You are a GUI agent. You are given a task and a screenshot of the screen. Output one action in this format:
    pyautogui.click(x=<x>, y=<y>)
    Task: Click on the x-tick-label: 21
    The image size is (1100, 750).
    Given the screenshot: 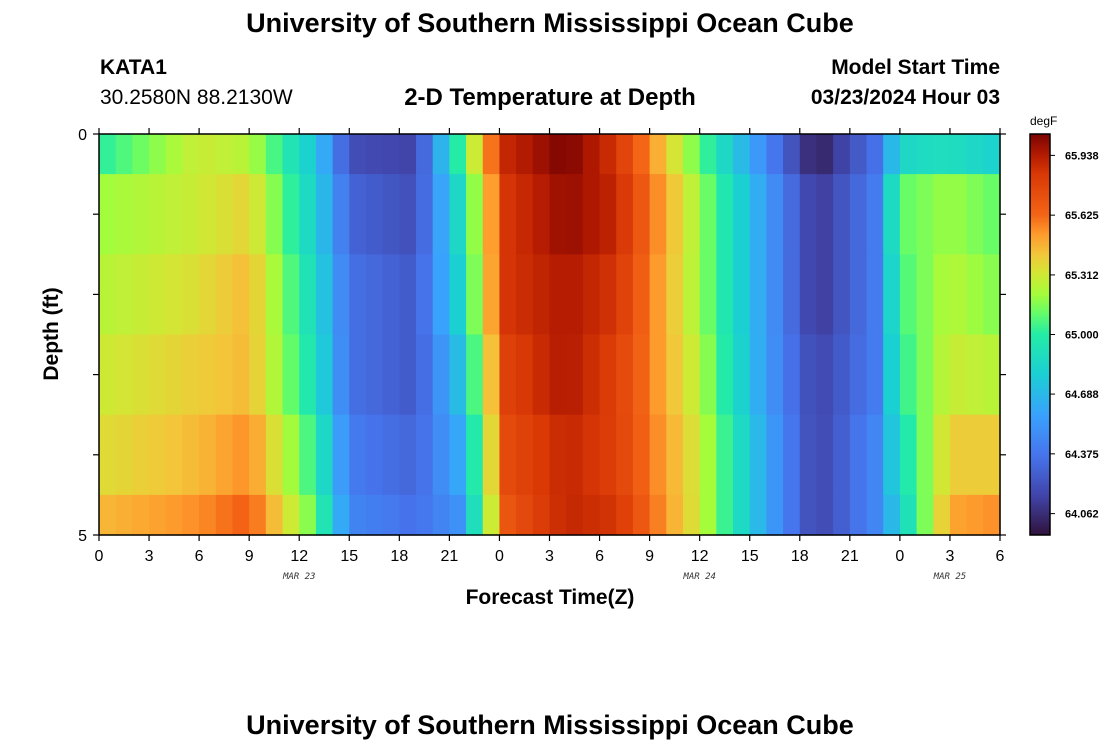 What is the action you would take?
    pyautogui.click(x=449, y=556)
    